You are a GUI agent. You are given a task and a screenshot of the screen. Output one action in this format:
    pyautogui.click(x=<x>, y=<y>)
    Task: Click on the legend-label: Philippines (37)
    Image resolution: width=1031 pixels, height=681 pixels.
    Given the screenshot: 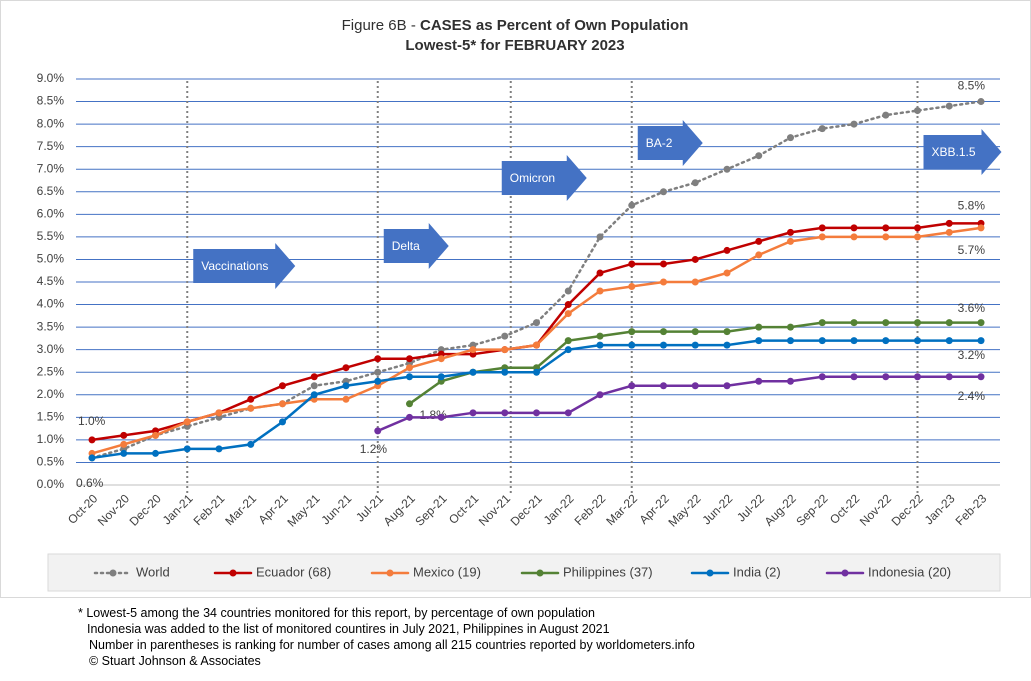 What is the action you would take?
    pyautogui.click(x=608, y=571)
    